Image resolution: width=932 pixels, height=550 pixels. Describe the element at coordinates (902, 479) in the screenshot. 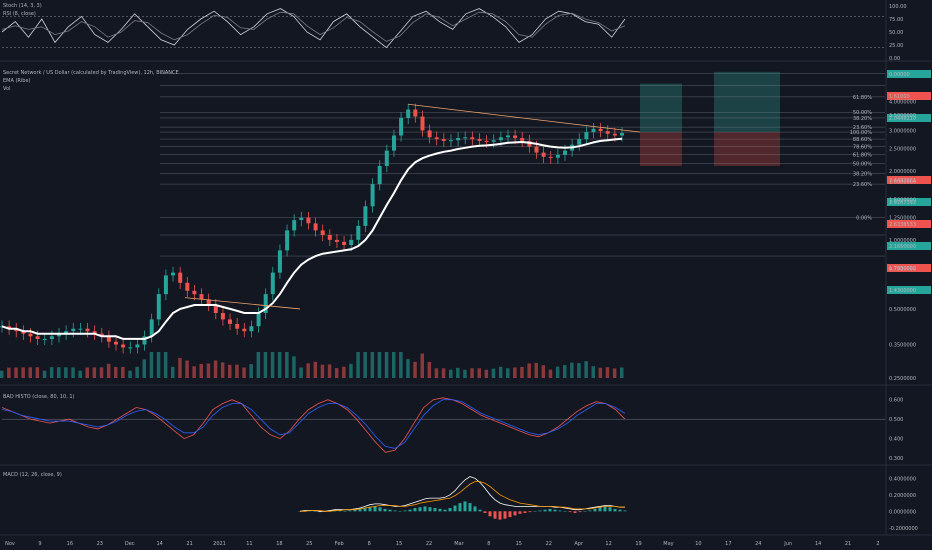

I see `macd-y-tick-0: 0.4000000` at that location.